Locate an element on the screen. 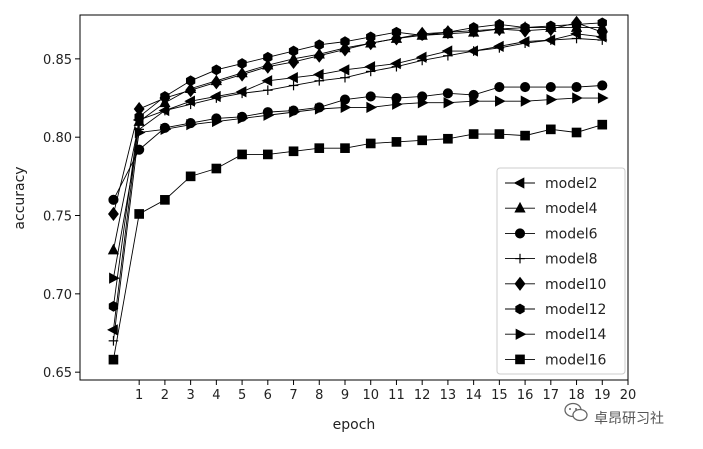 This screenshot has height=449, width=703. legend-marker-model6 is located at coordinates (520, 233).